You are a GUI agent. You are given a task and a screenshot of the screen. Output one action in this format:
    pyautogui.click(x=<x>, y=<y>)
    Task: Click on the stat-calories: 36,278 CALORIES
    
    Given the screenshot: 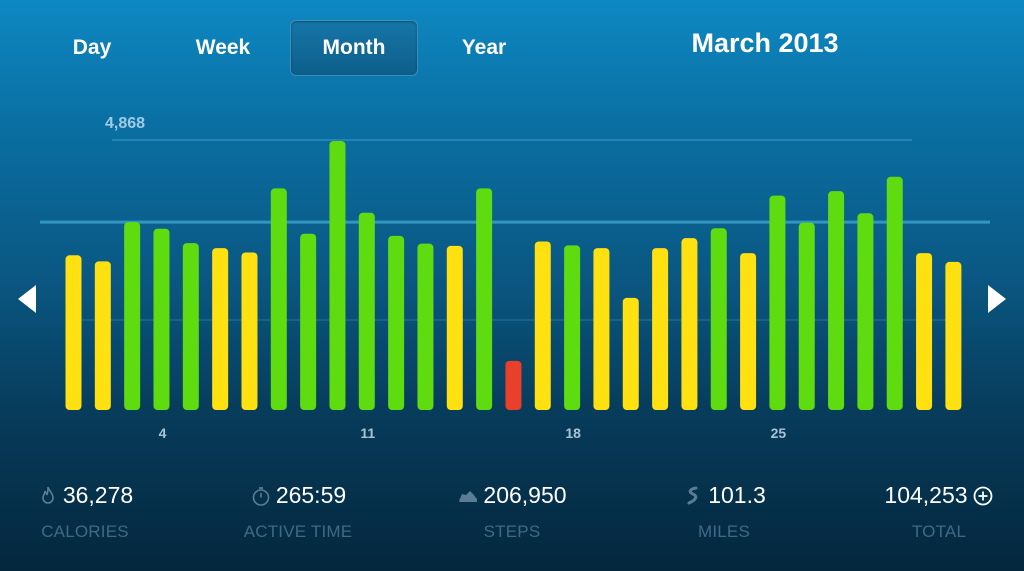 What is the action you would take?
    pyautogui.click(x=92, y=512)
    